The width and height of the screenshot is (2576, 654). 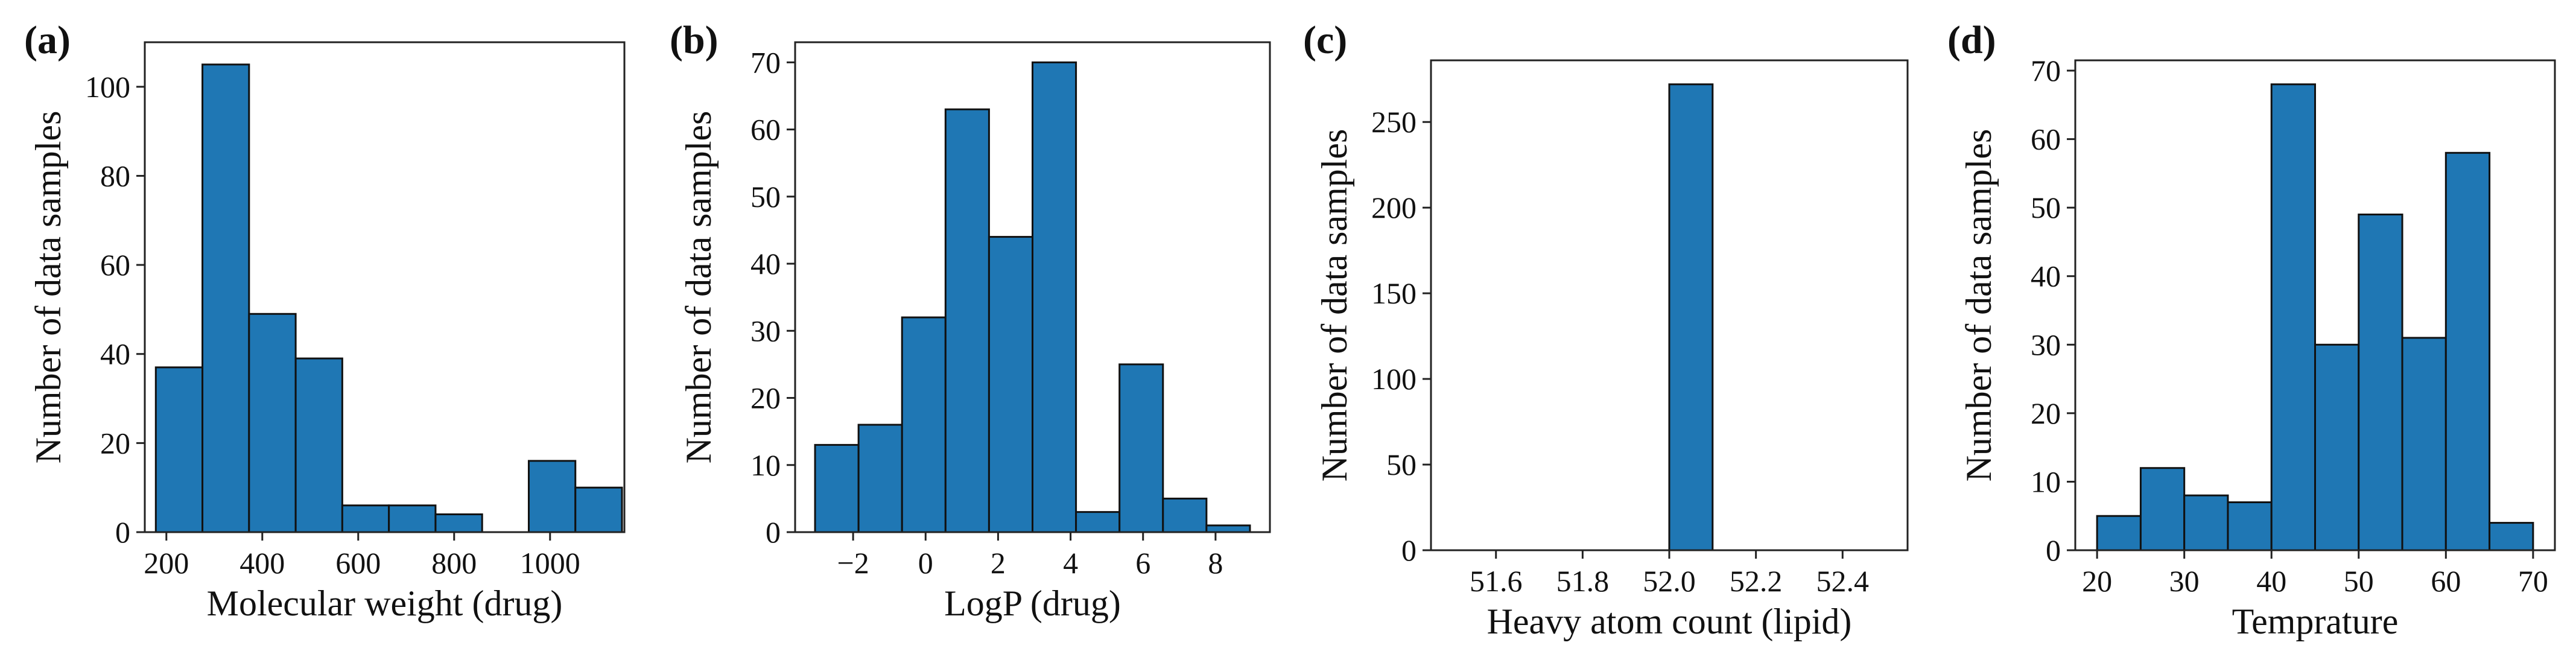 I want to click on x-tick-label: 600, so click(x=358, y=563).